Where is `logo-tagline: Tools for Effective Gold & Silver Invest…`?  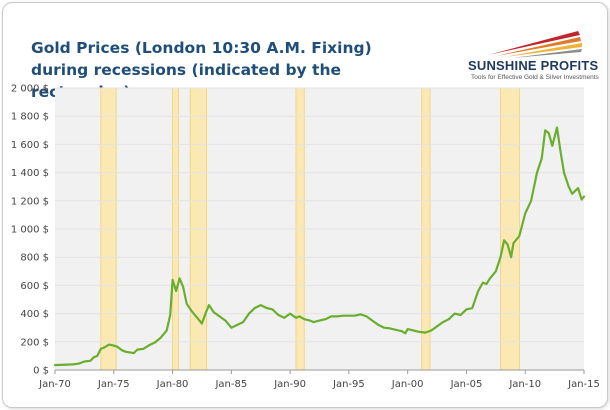
logo-tagline: Tools for Effective Gold & Silver Invest… is located at coordinates (535, 77).